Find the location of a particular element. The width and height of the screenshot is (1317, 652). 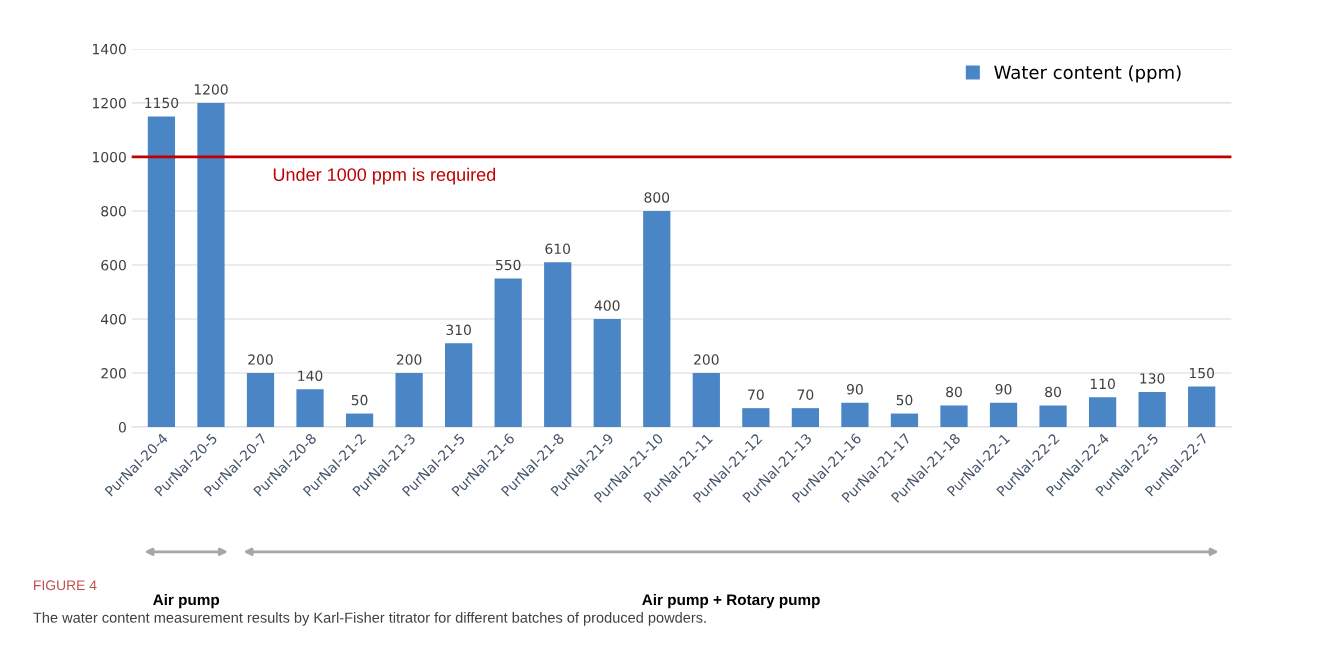

y-tick-label: 1400 is located at coordinates (109, 49).